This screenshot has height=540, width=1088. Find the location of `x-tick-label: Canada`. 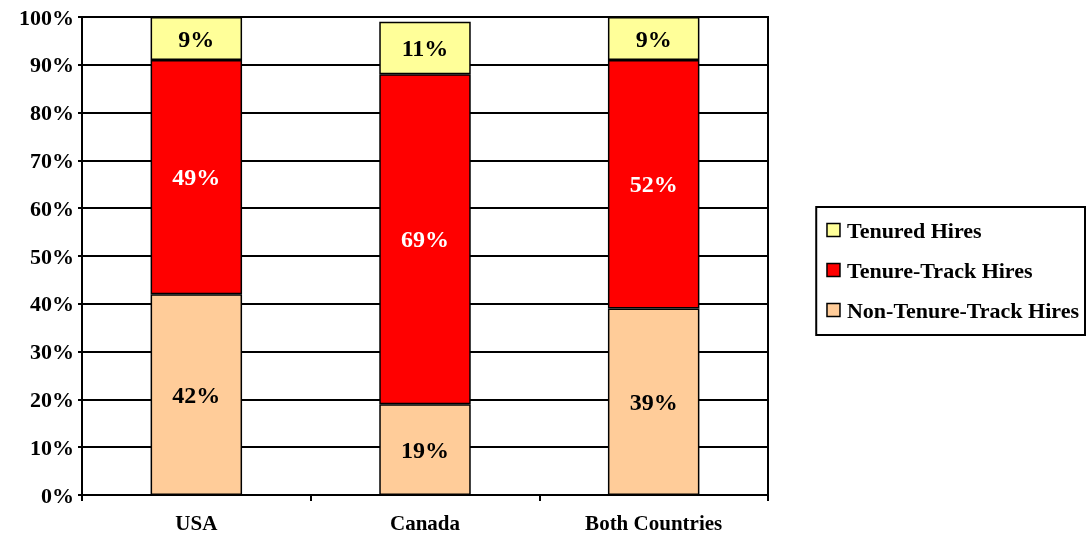

x-tick-label: Canada is located at coordinates (425, 522).